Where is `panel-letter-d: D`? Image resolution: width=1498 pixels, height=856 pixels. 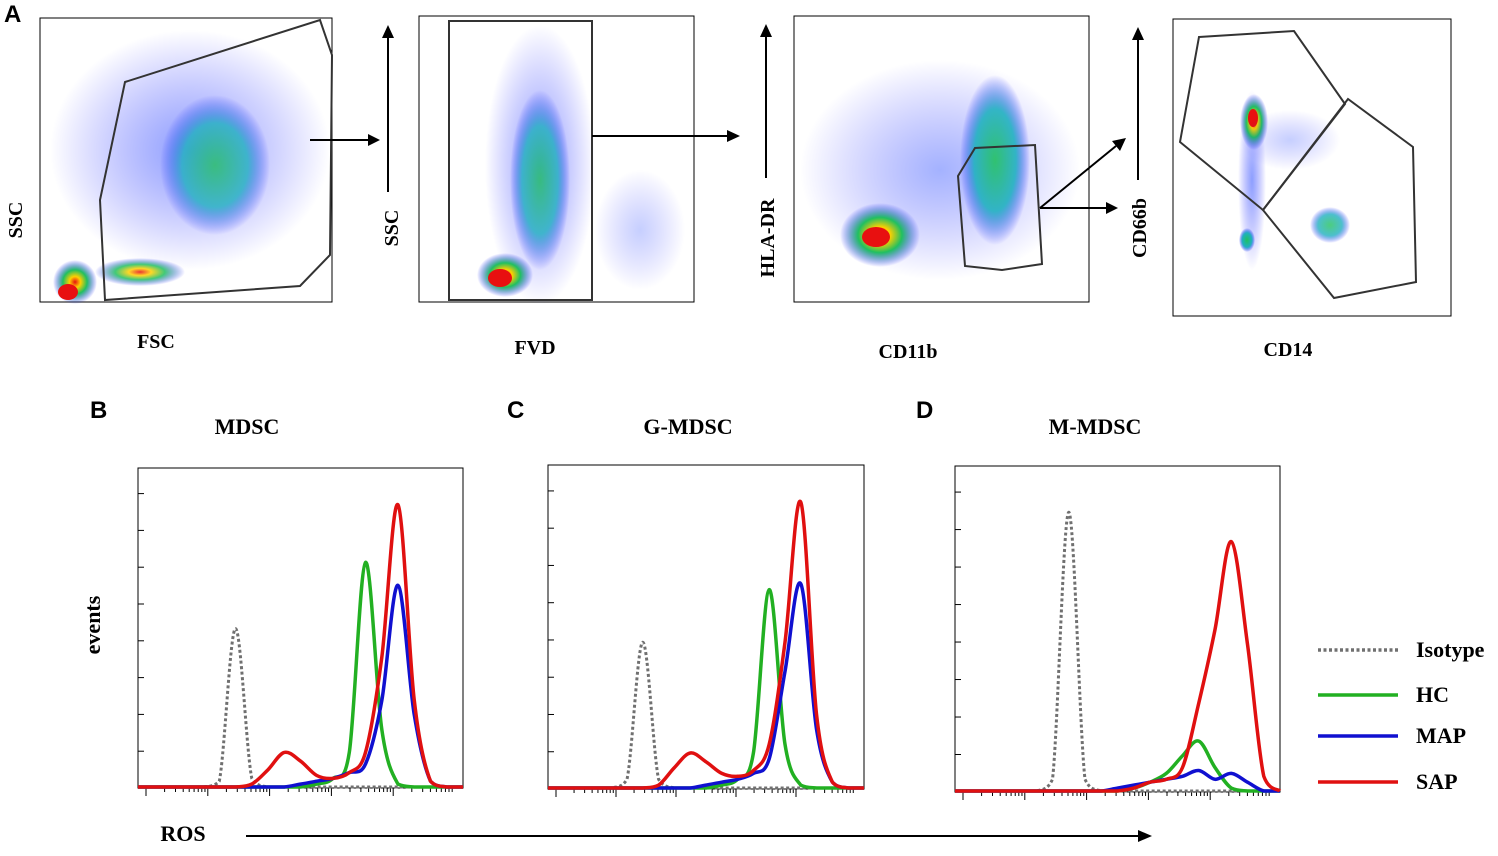
panel-letter-d: D is located at coordinates (924, 410).